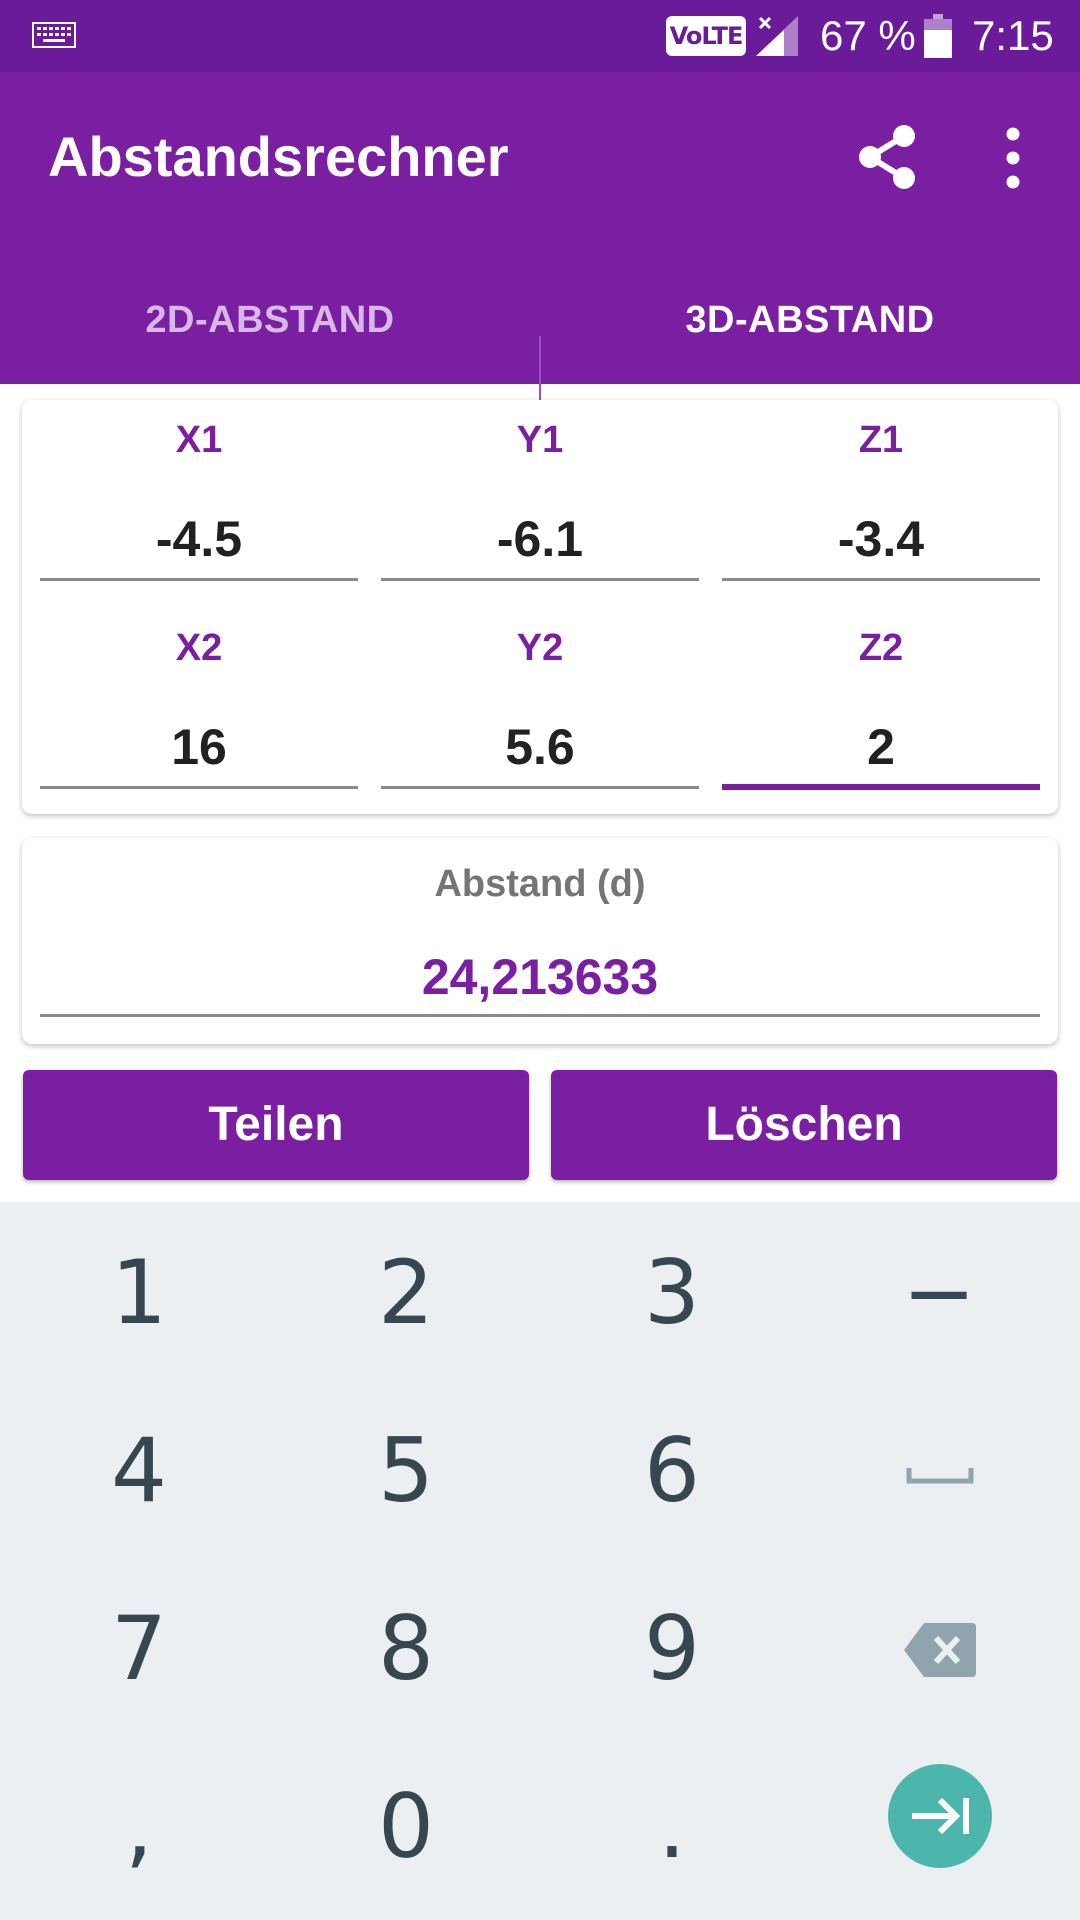 This screenshot has width=1080, height=1920. What do you see at coordinates (938, 36) in the screenshot?
I see `battery-icon` at bounding box center [938, 36].